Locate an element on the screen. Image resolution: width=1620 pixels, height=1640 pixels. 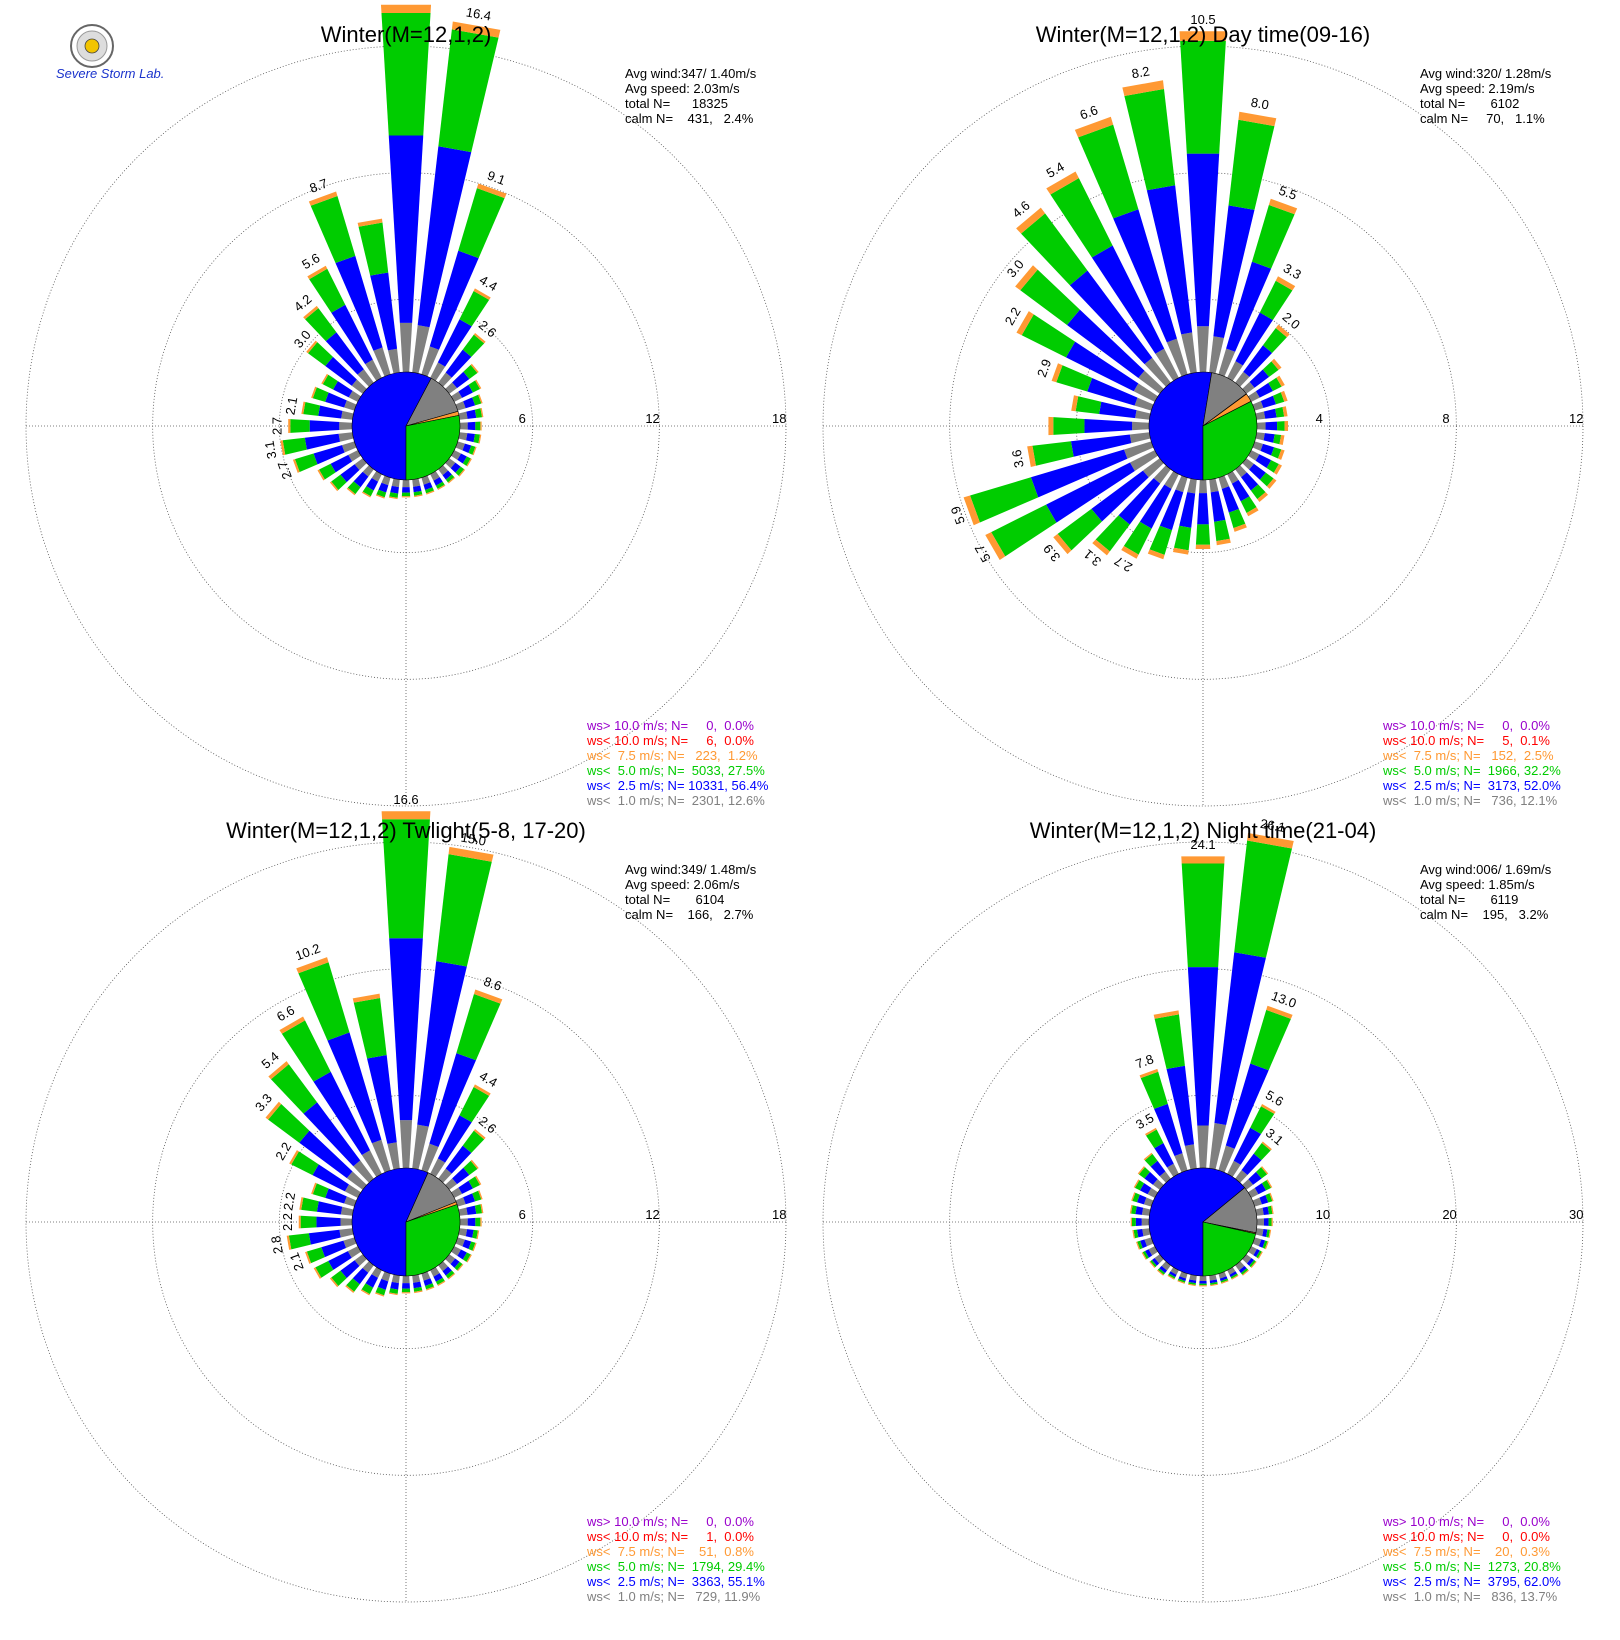
severe-storm-lab-logo: Severe Storm Lab. is located at coordinates (110, 52).